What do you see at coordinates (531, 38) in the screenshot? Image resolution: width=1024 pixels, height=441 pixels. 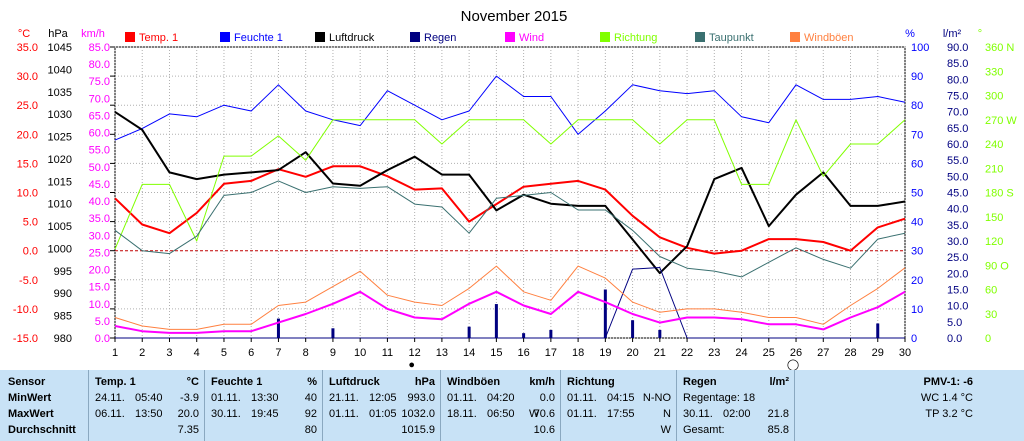 I see `legend-label: Wind` at bounding box center [531, 38].